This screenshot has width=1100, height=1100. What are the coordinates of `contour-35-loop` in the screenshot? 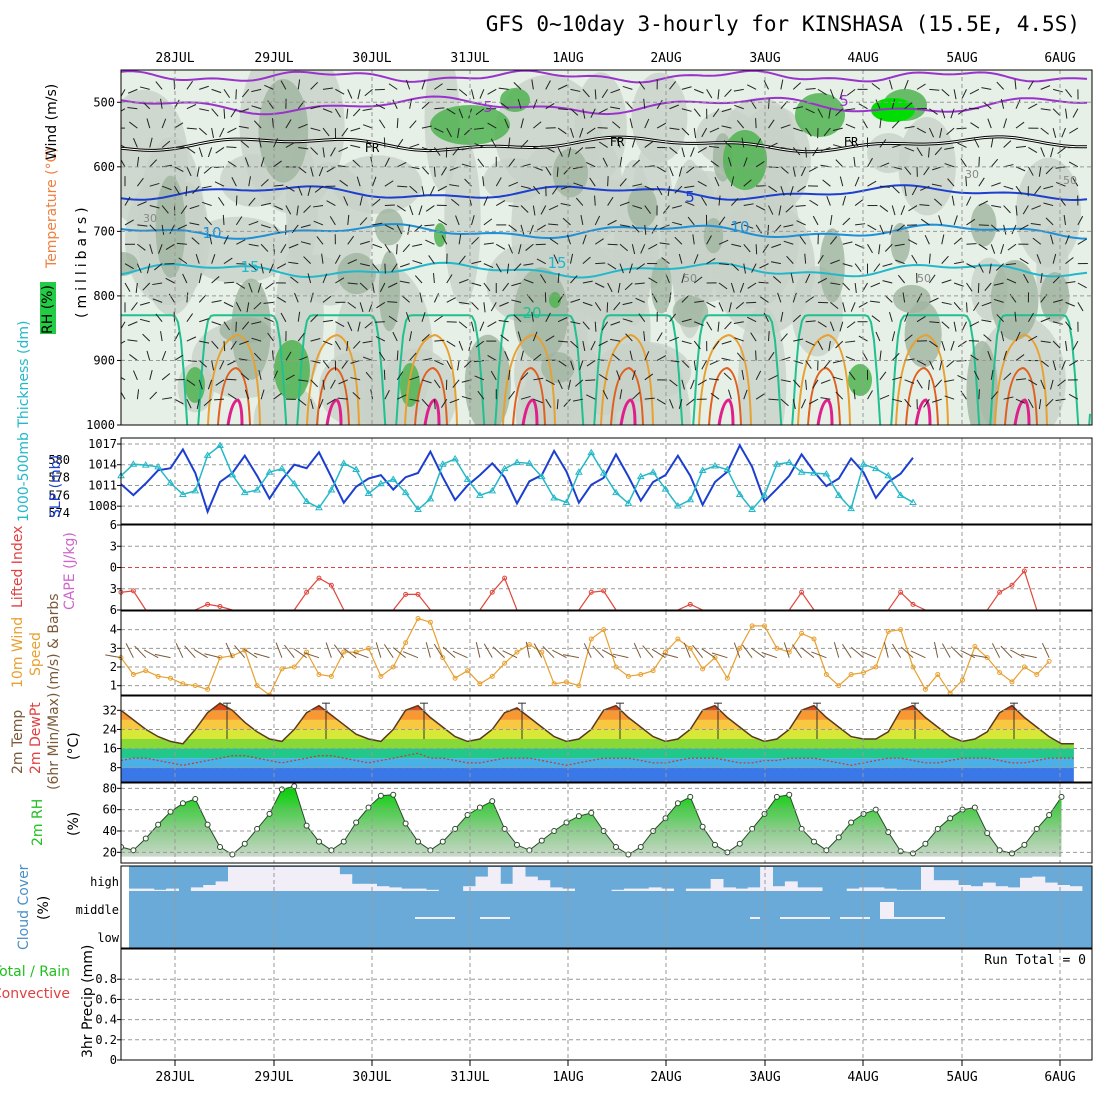 It's located at (334, 411).